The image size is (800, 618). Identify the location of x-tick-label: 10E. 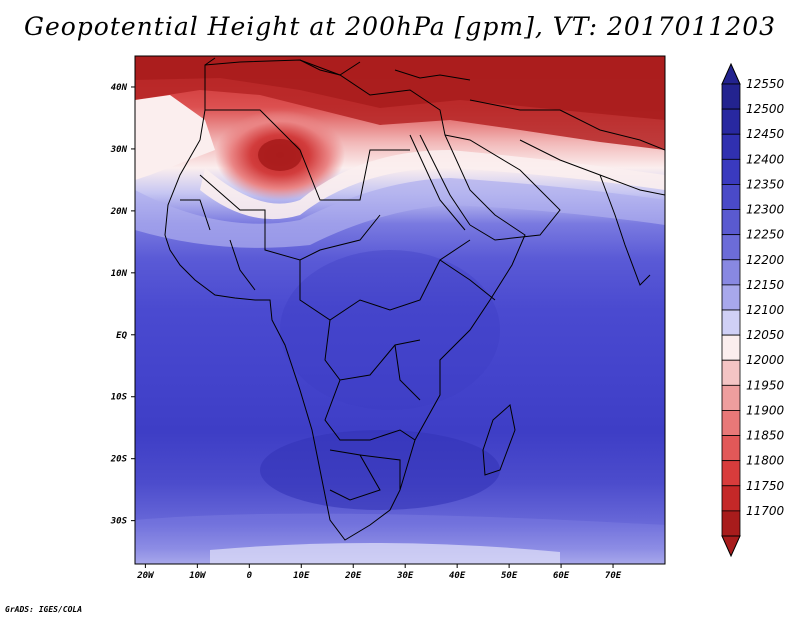
(301, 576).